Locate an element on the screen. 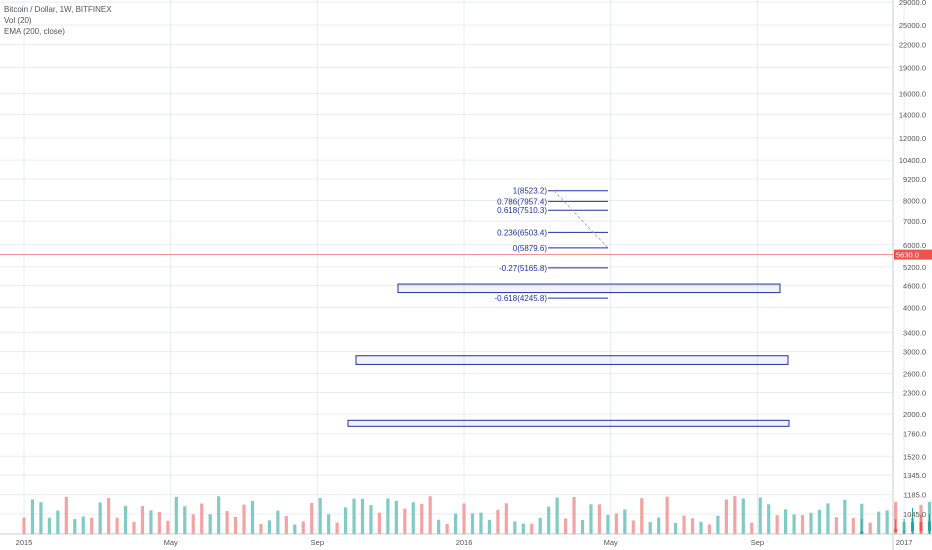 This screenshot has width=932, height=550. volume-indicator-label: Vol (20) is located at coordinates (18, 20).